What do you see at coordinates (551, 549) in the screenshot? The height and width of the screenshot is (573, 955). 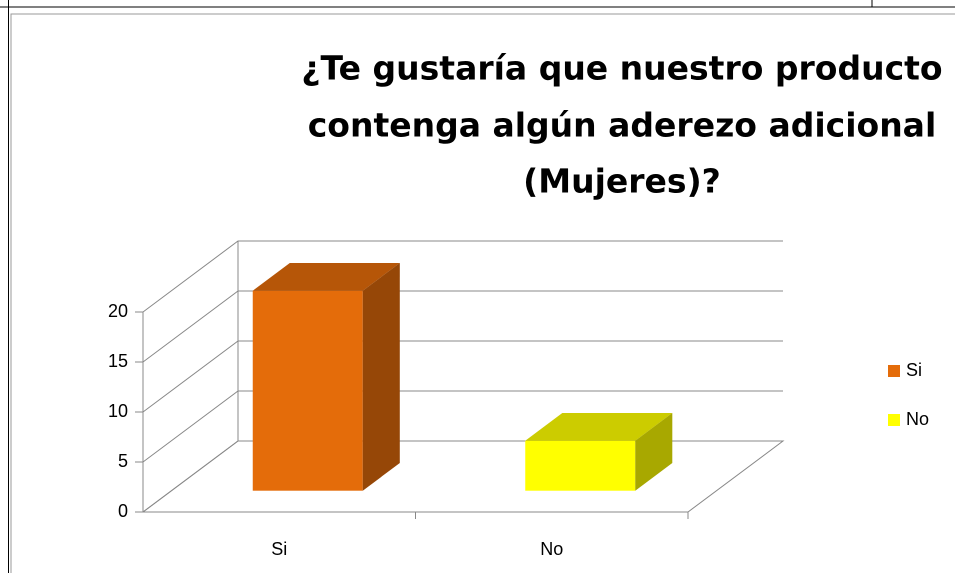 I see `x-tick-label: No` at bounding box center [551, 549].